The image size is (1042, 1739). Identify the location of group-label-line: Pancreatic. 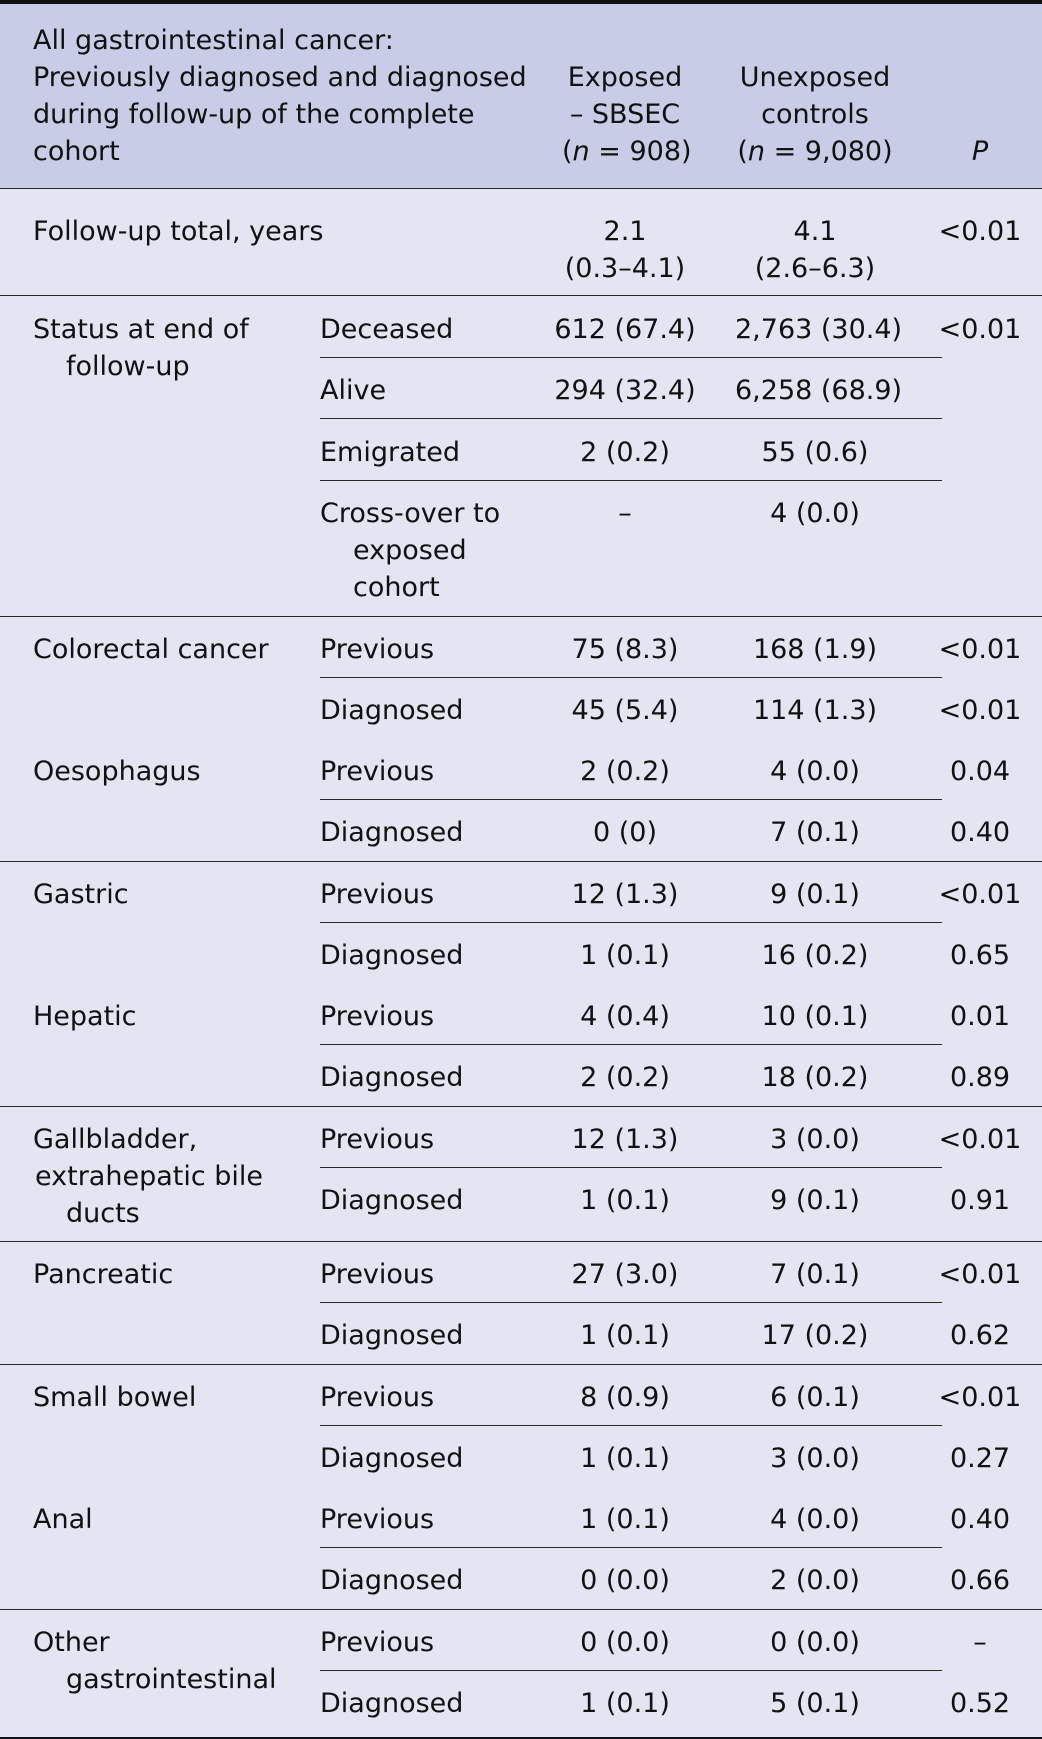
(103, 1274).